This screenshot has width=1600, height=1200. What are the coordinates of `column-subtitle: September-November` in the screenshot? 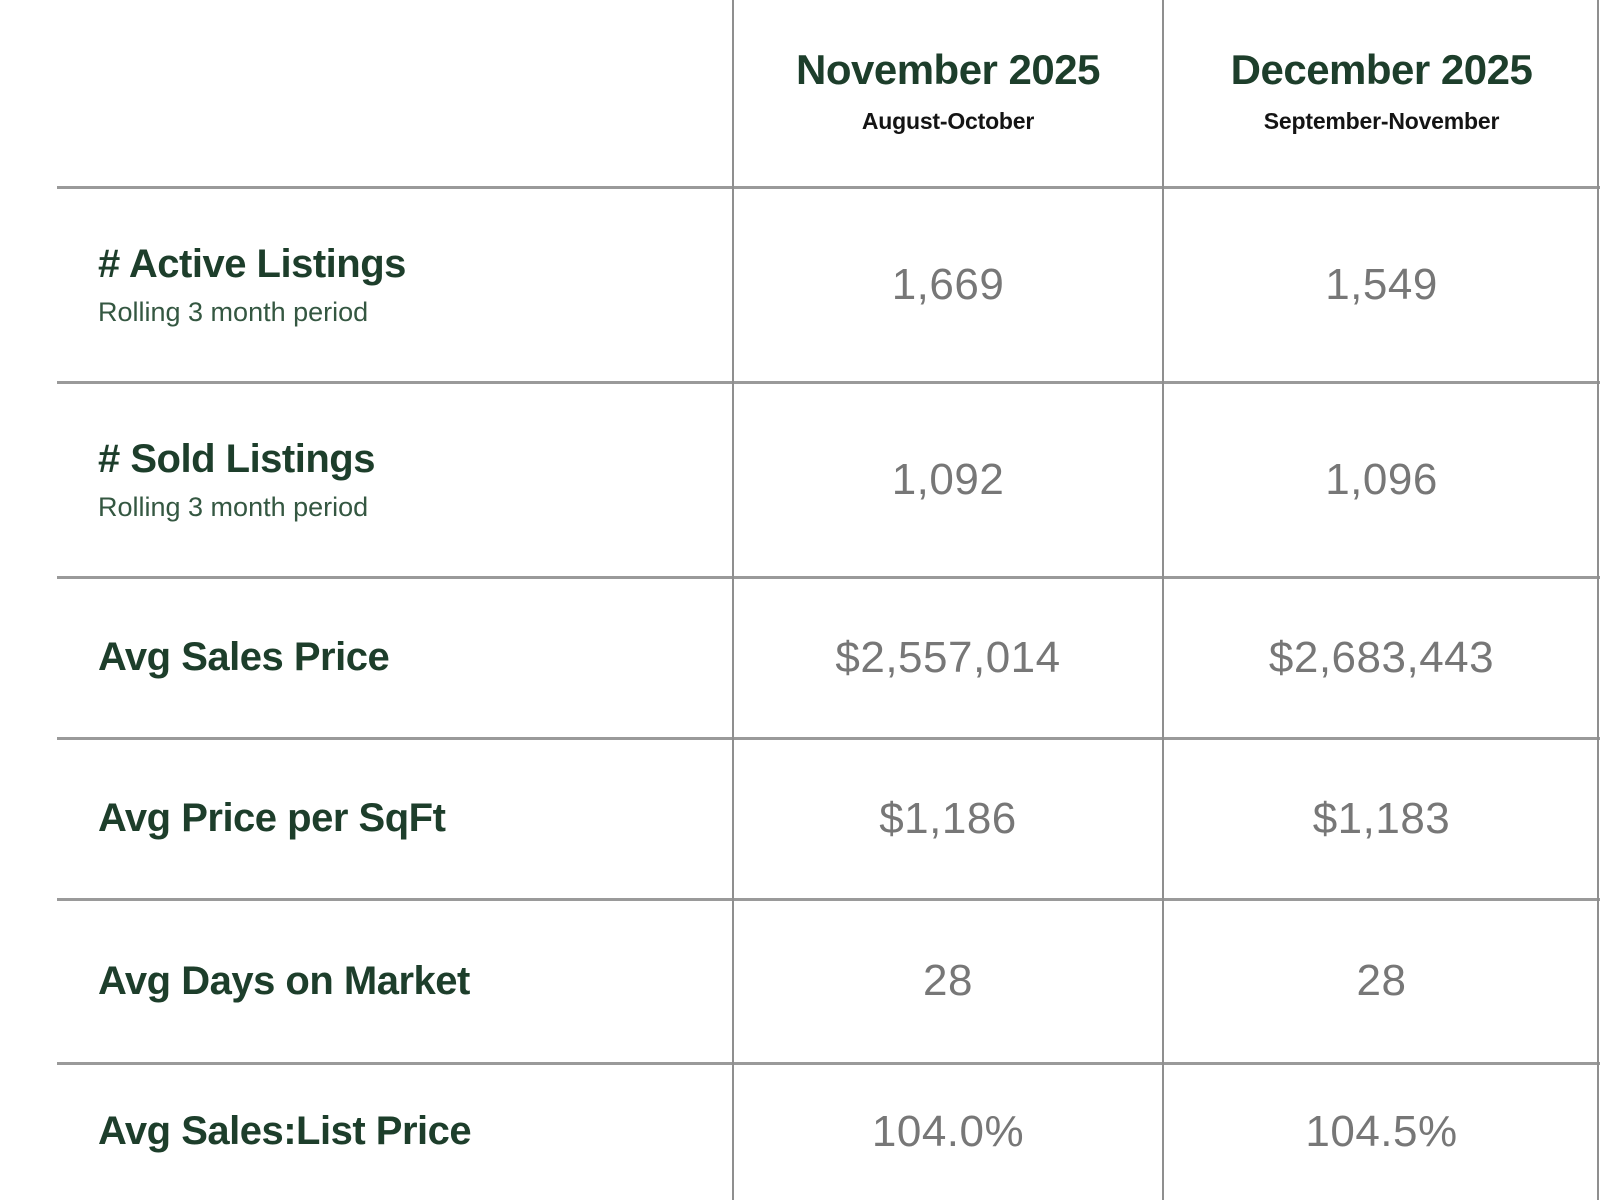 It's located at (1381, 121).